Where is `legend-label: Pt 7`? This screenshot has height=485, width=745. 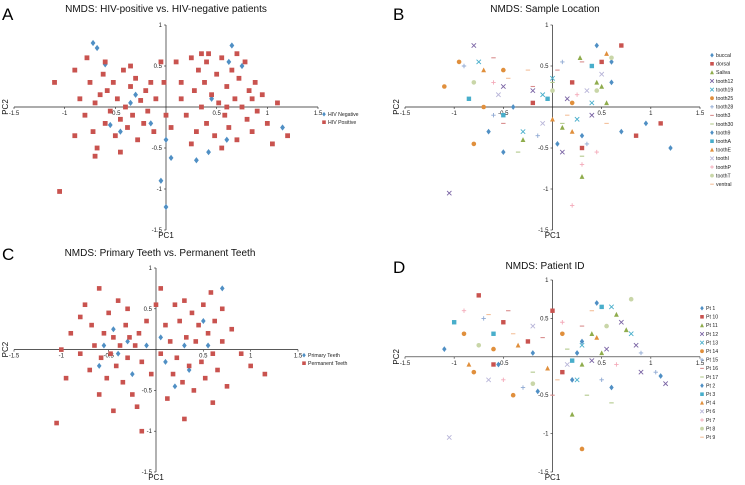 legend-label: Pt 7 is located at coordinates (710, 421).